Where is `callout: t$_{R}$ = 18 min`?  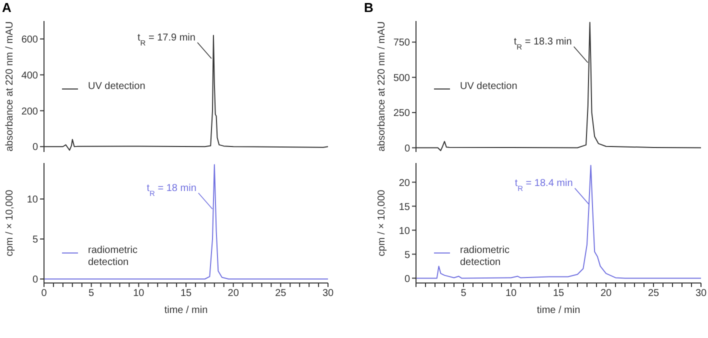
callout: t$_{R}$ = 18 min is located at coordinates (179, 196).